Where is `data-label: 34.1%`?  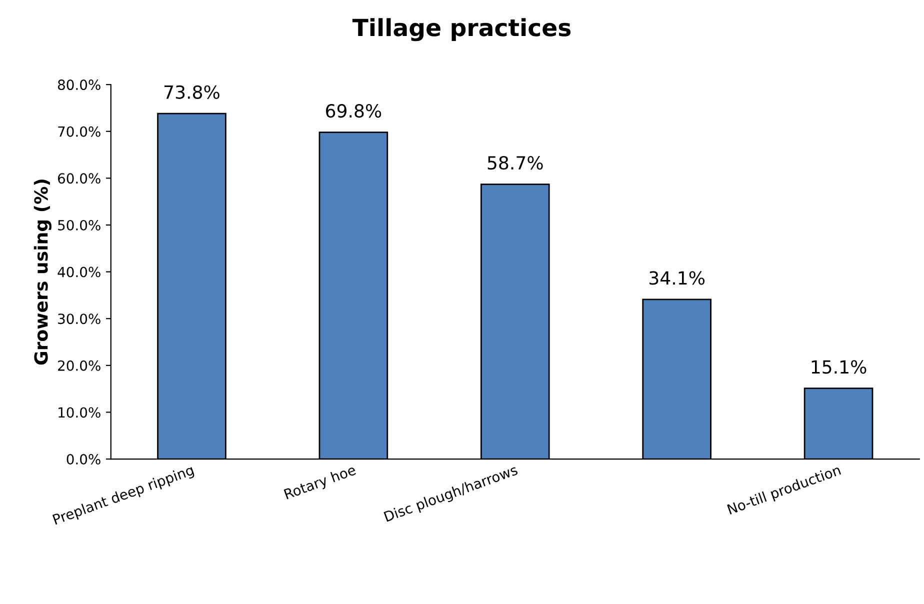
data-label: 34.1% is located at coordinates (677, 278).